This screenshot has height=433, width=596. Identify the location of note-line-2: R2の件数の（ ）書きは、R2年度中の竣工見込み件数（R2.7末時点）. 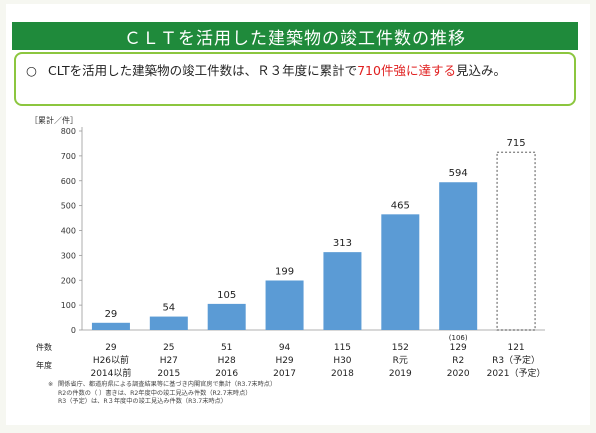
(155, 393).